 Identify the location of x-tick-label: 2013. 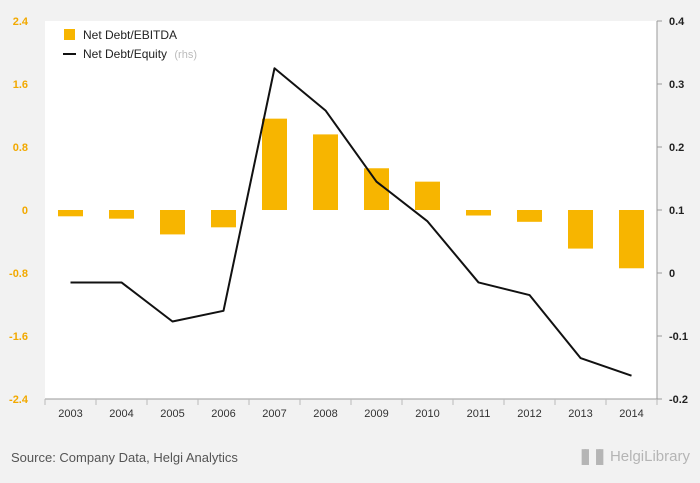
(580, 414).